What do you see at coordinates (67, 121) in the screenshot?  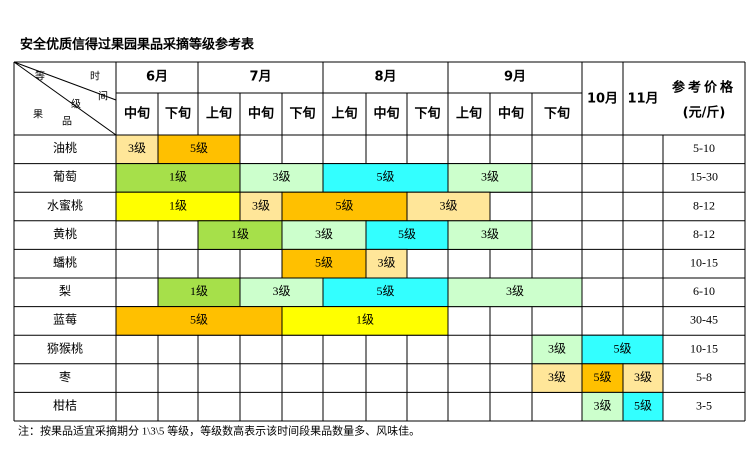 I see `corner-label: 品` at bounding box center [67, 121].